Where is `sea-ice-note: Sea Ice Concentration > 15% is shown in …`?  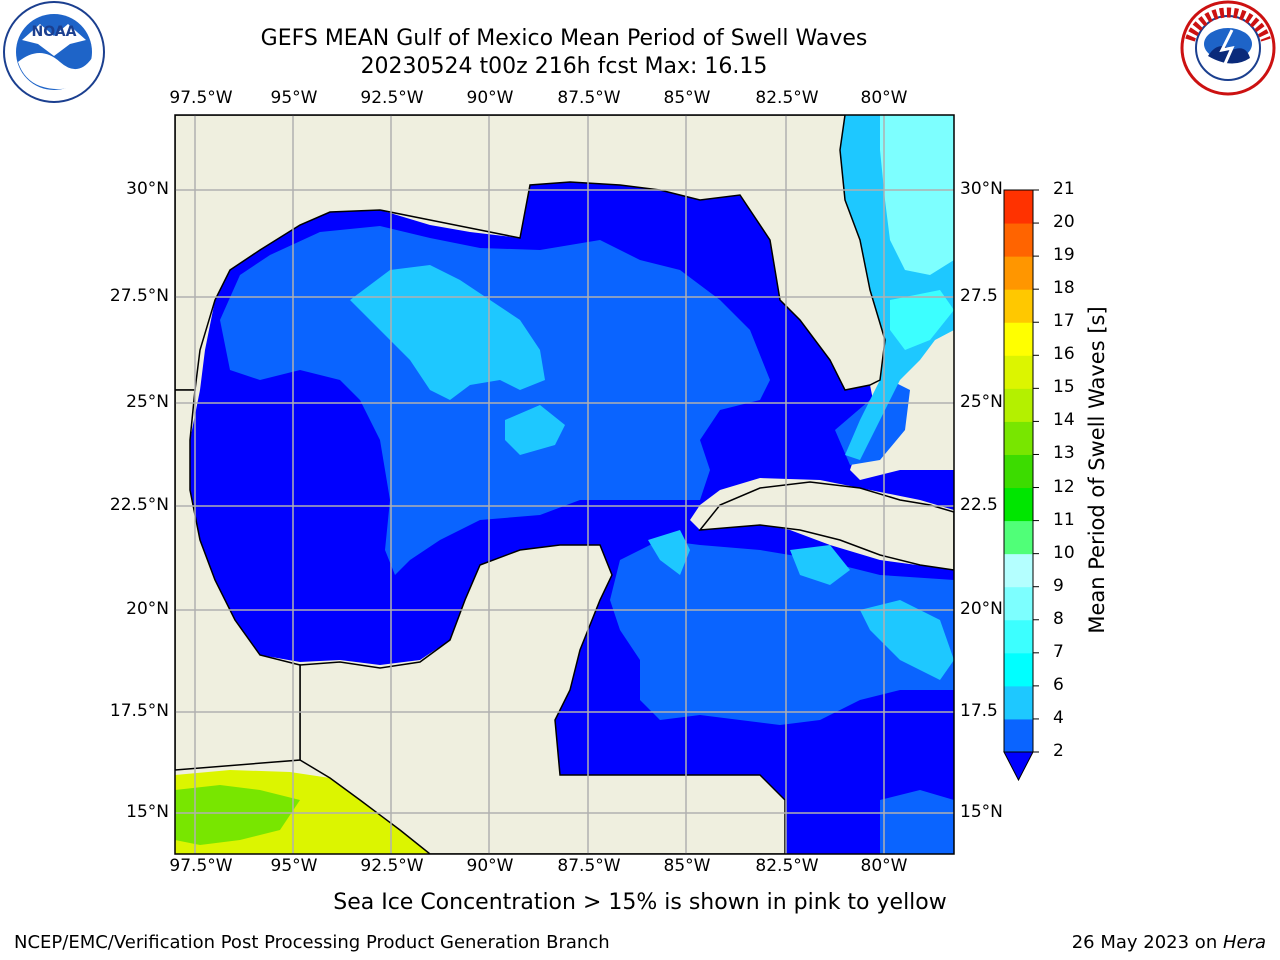
sea-ice-note: Sea Ice Concentration > 15% is shown in … is located at coordinates (640, 902).